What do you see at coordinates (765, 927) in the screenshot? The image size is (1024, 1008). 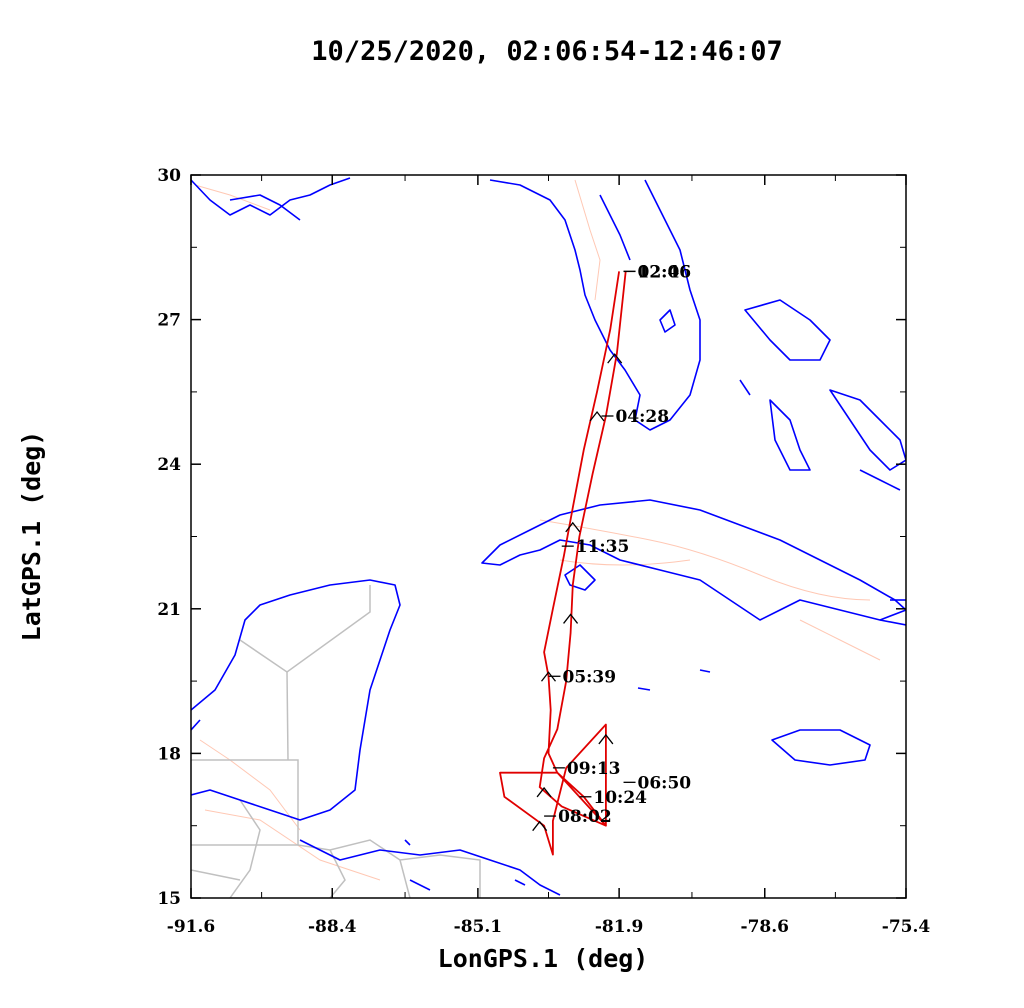 I see `x-tick-label: -78.6` at bounding box center [765, 927].